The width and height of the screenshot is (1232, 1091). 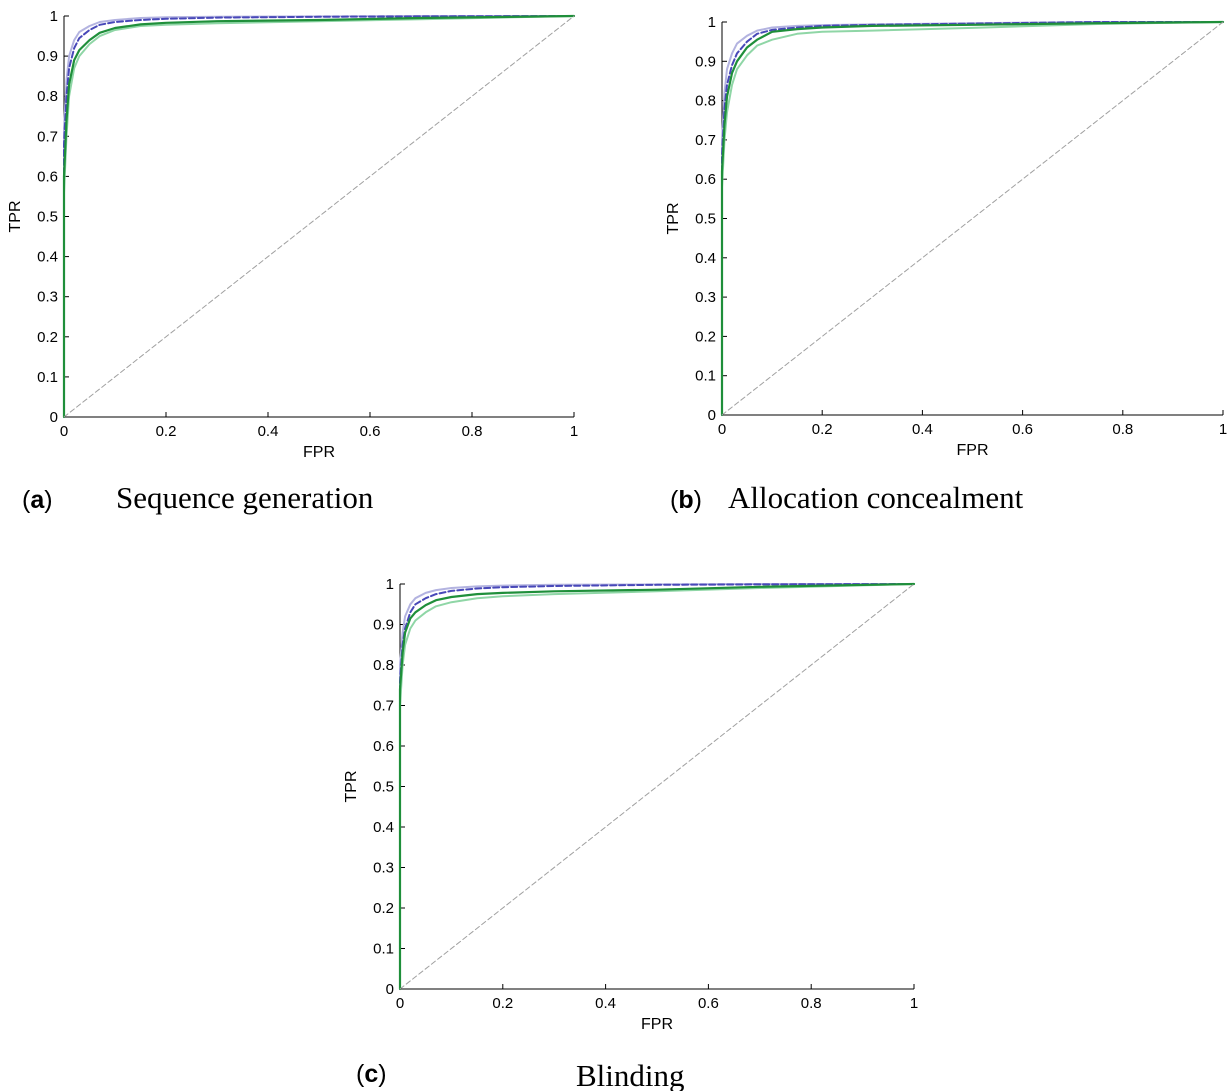 I want to click on panel-caption: Allocation concealment, so click(x=876, y=497).